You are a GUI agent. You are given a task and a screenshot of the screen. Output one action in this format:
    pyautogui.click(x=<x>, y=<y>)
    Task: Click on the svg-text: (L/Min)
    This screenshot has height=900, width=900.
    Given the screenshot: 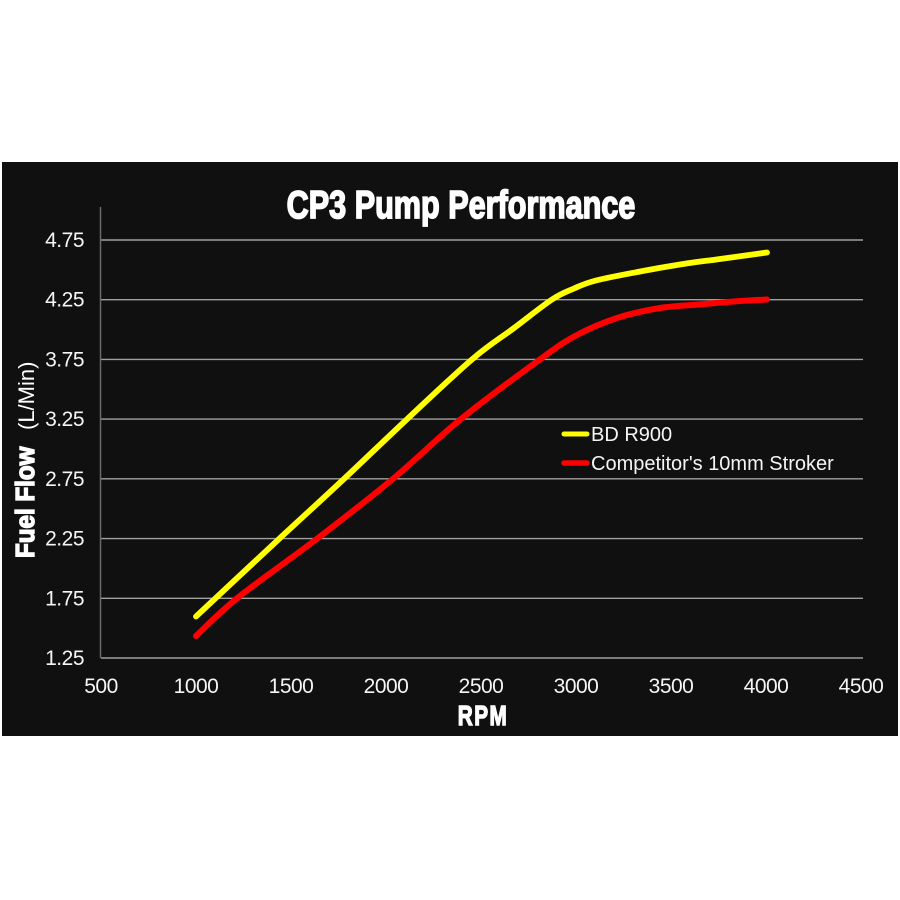 What is the action you would take?
    pyautogui.click(x=26, y=396)
    